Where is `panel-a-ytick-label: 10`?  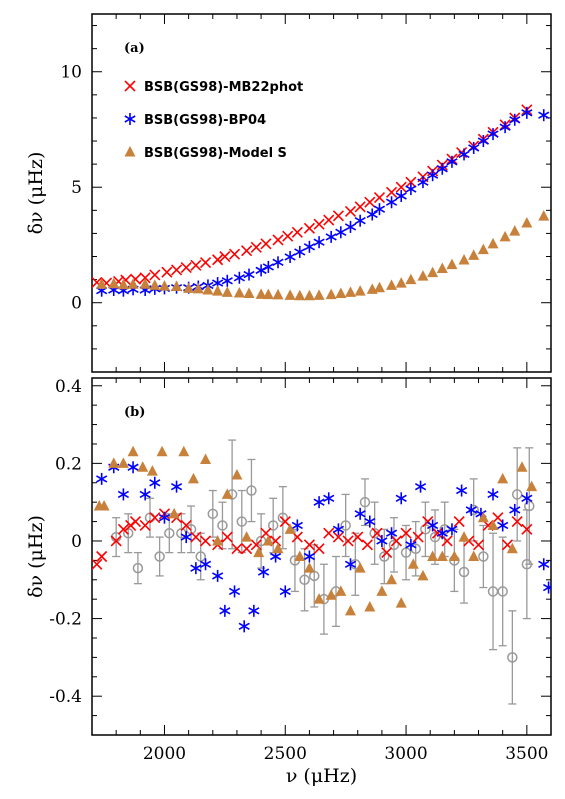
panel-a-ytick-label: 10 is located at coordinates (71, 73).